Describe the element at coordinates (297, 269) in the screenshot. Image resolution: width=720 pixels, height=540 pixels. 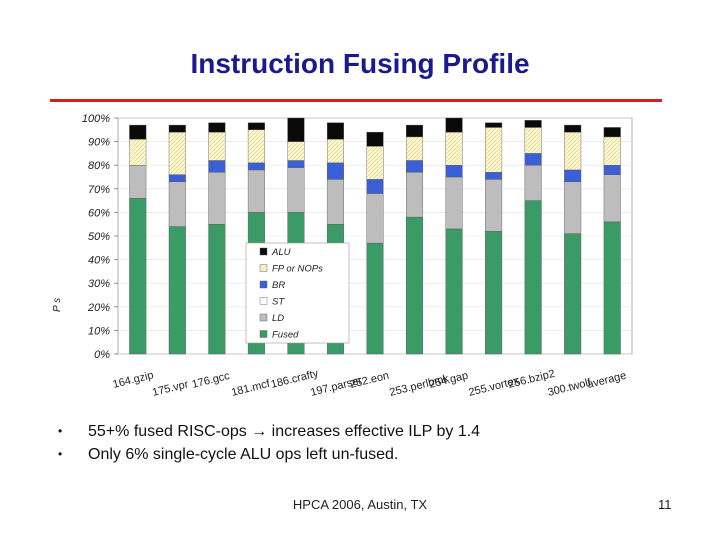
I see `legend-label-fp-or-nops: FP or NOPs` at that location.